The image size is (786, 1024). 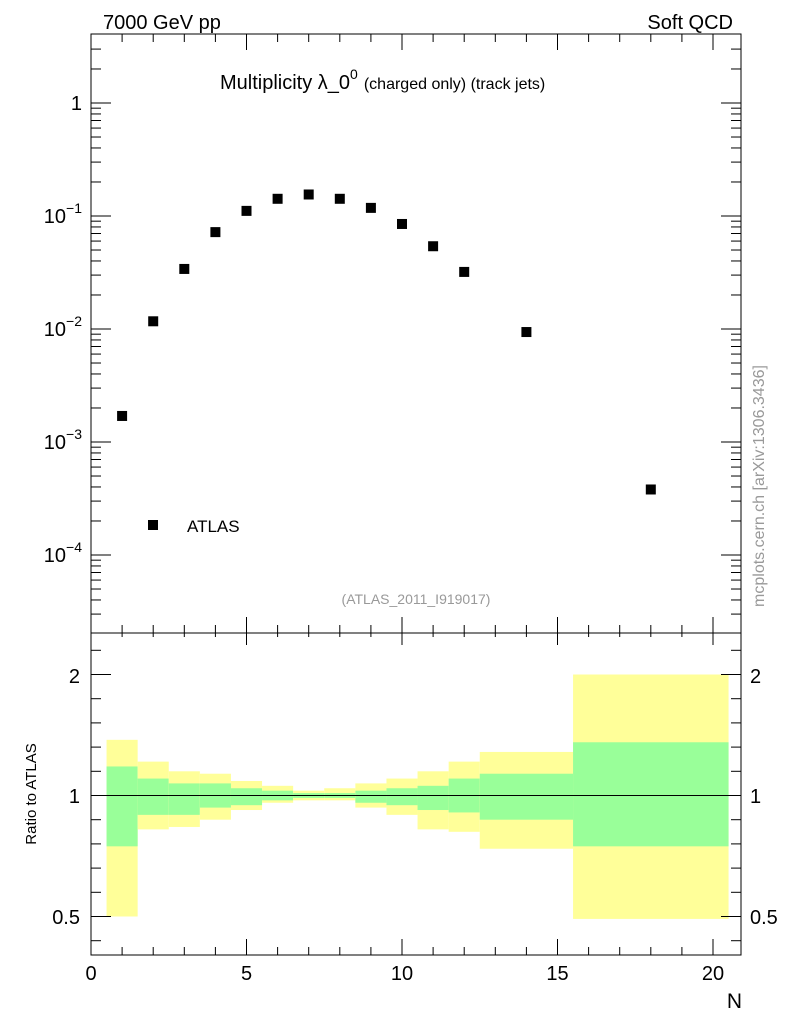 I want to click on y-tick-label-1e-2: 10⁻², so click(x=63, y=327).